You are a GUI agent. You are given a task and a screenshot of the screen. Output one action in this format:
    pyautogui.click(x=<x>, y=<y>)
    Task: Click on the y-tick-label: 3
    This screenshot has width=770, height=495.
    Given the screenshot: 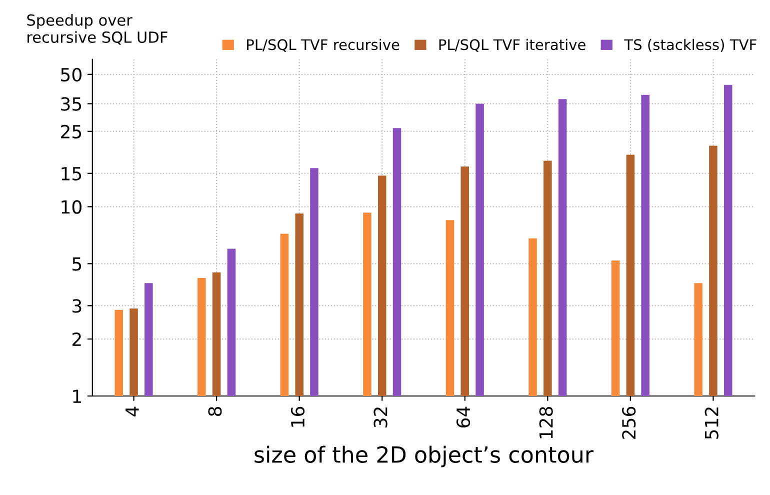 What is the action you would take?
    pyautogui.click(x=77, y=306)
    